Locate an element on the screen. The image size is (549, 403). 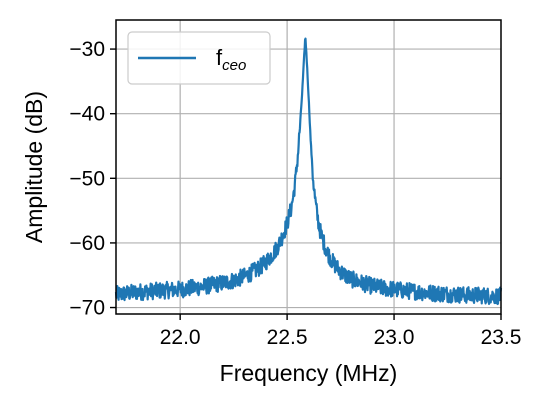
legend-box is located at coordinates (199, 58).